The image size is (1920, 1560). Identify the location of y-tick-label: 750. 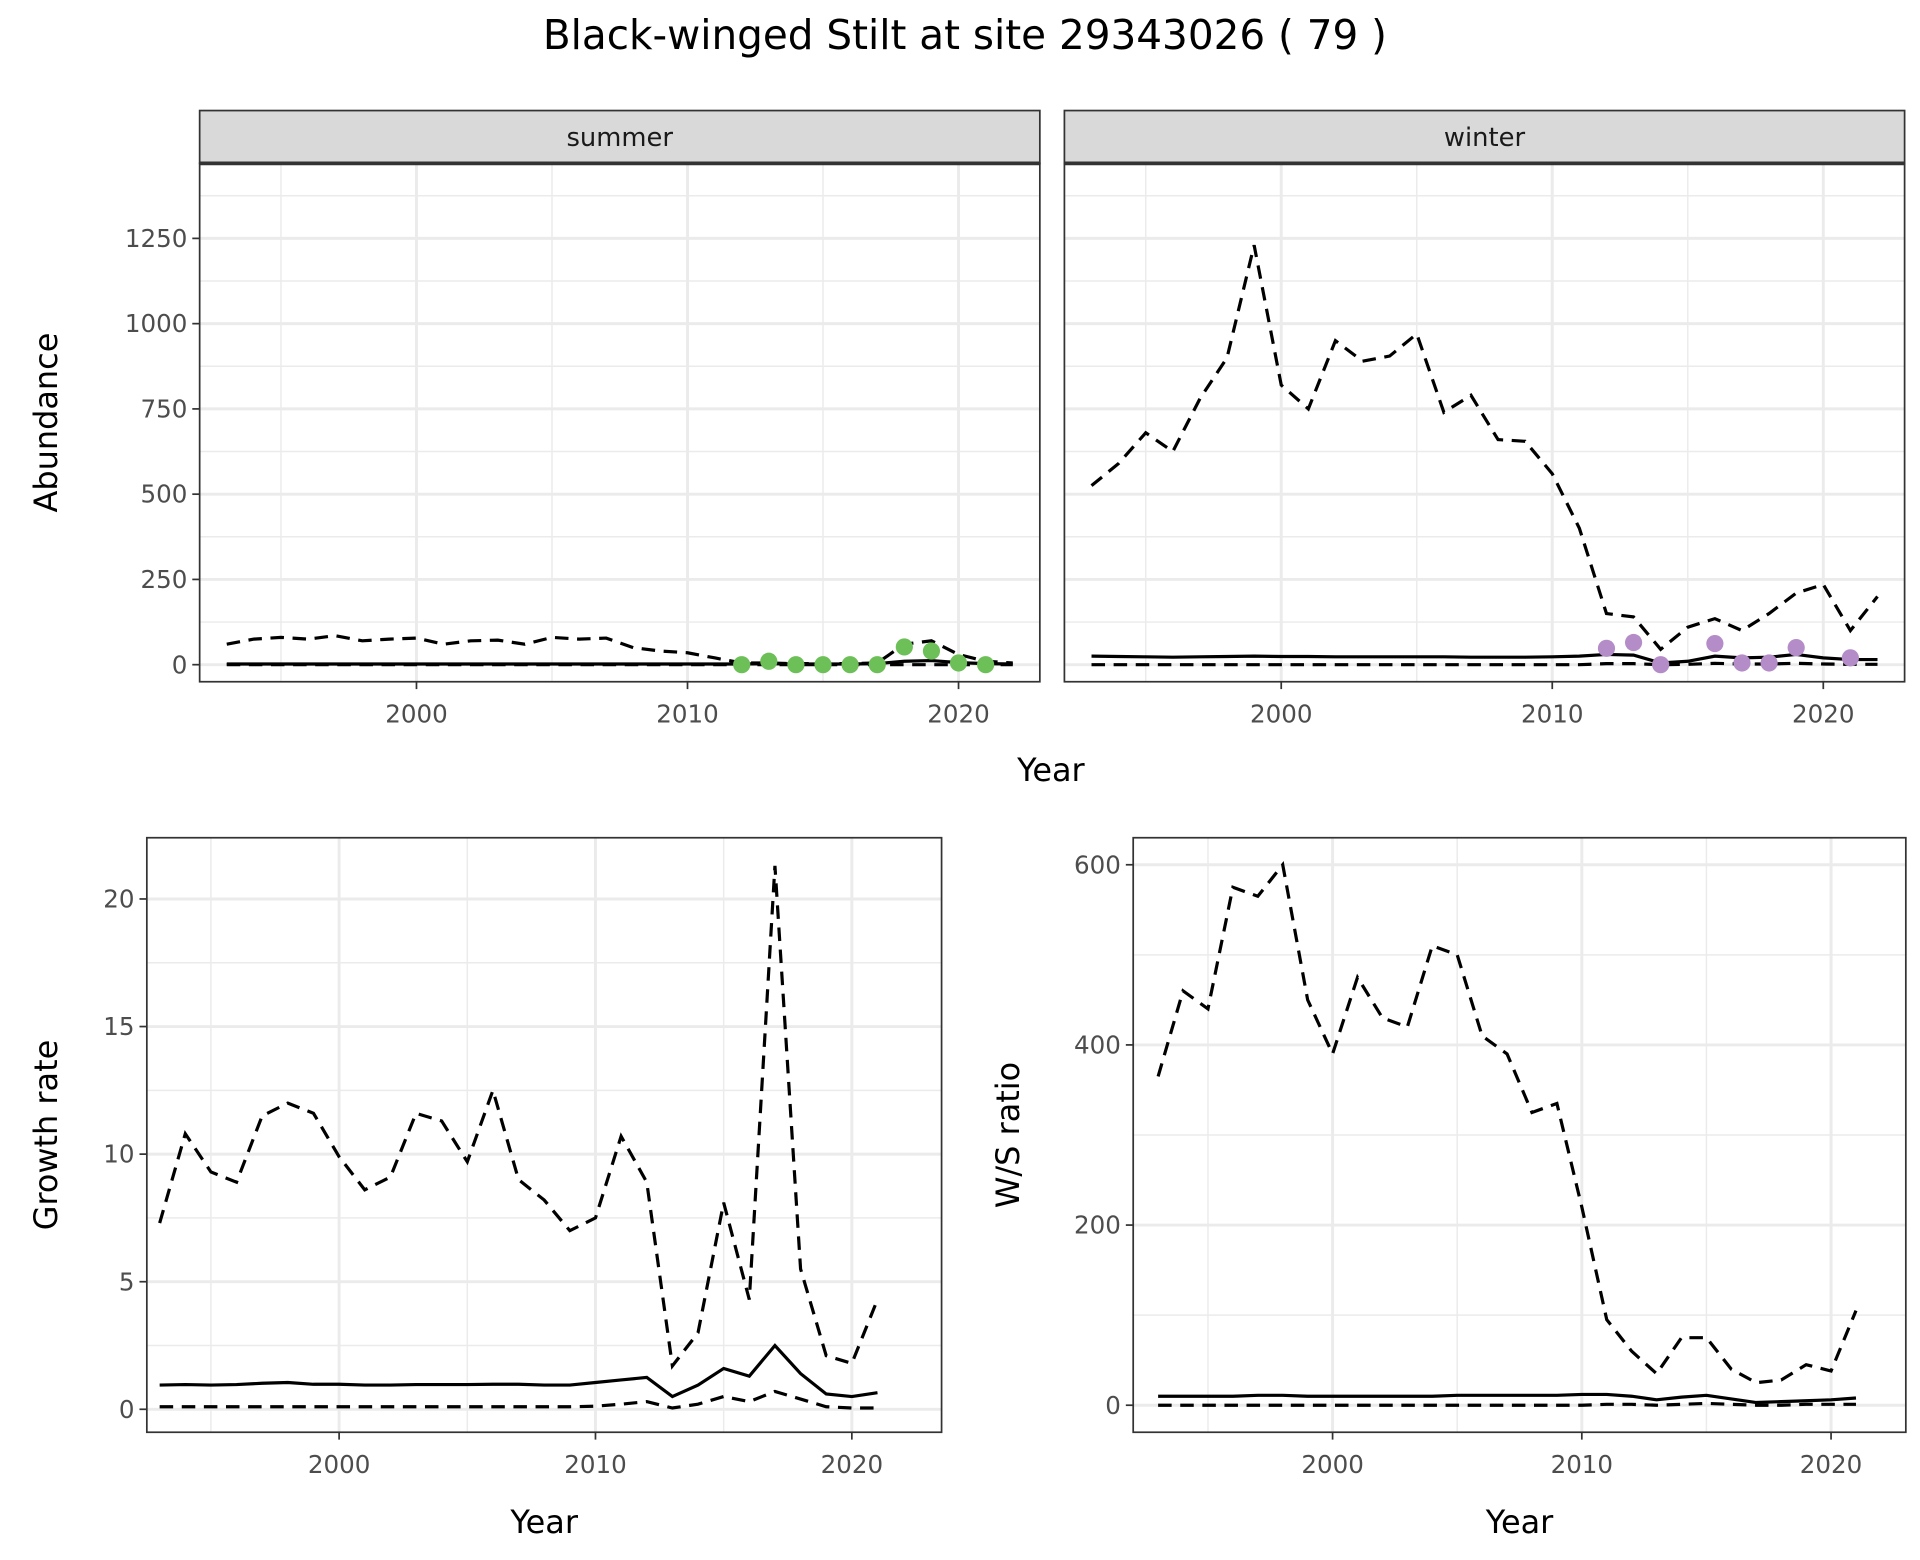
(164, 409).